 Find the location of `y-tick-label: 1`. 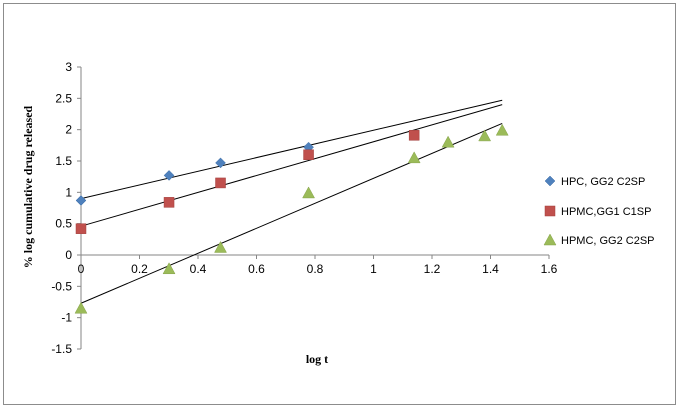

y-tick-label: 1 is located at coordinates (68, 192).